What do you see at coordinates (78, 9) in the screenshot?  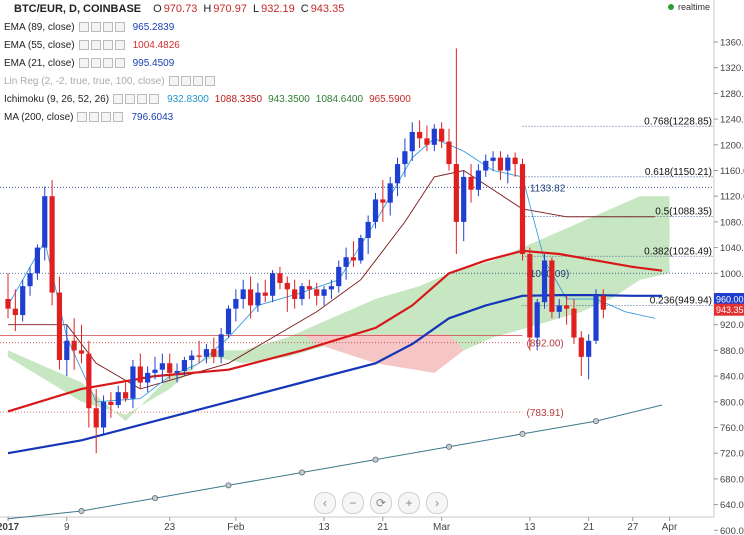 I see `symbol-title: BTC/EUR, D, COINBASE` at bounding box center [78, 9].